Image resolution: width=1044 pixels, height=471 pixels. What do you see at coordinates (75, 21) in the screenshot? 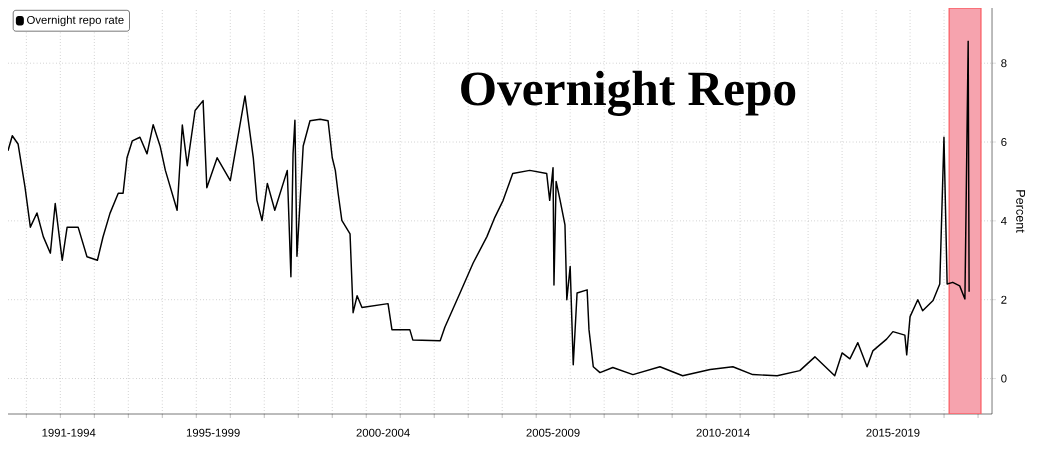
I see `legend-label: Overnight repo rate` at bounding box center [75, 21].